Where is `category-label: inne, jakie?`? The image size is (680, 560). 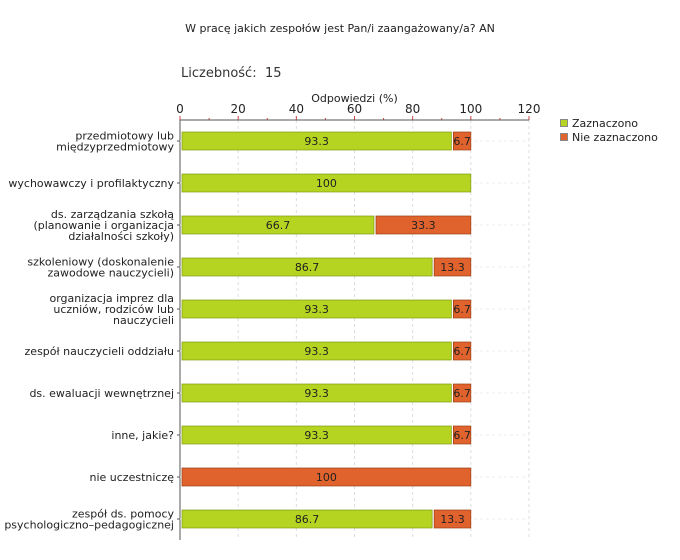 category-label: inne, jakie? is located at coordinates (142, 435).